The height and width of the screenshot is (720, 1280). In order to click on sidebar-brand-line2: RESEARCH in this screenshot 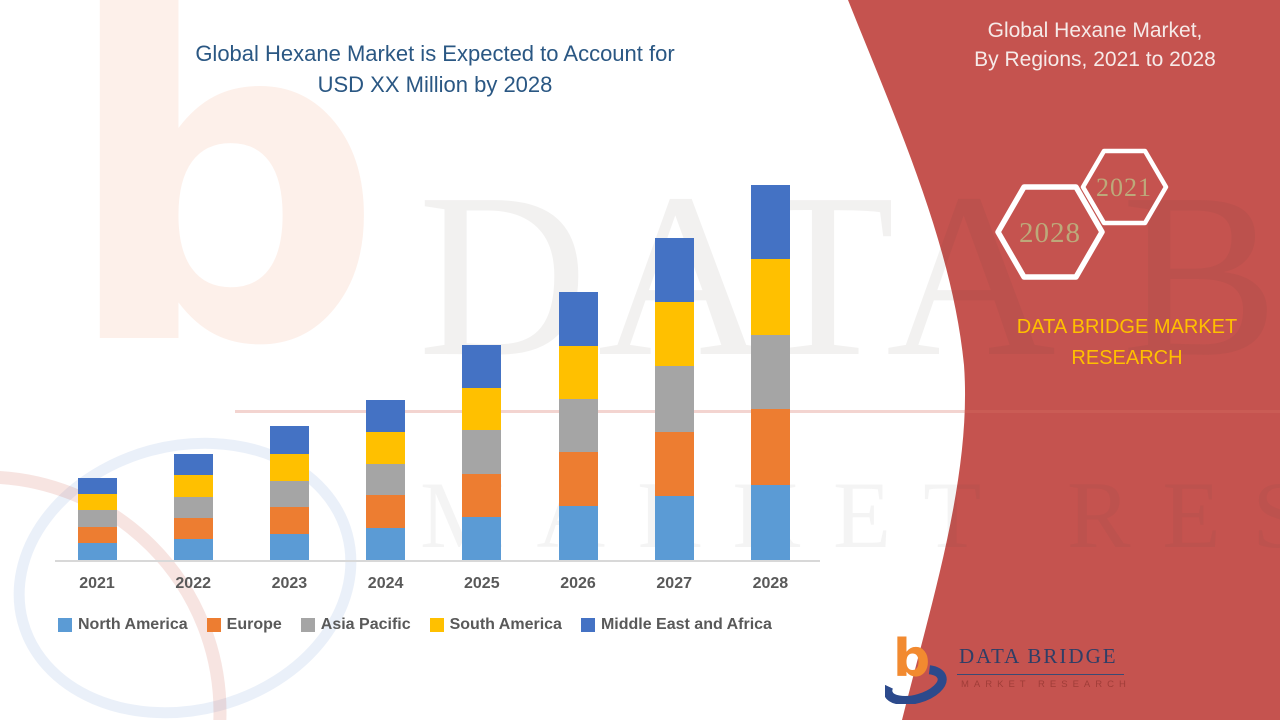, I will do `click(1127, 358)`.